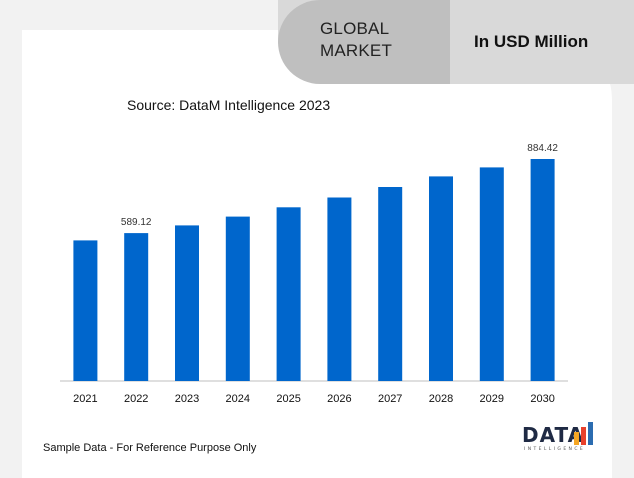 The image size is (634, 478). Describe the element at coordinates (288, 294) in the screenshot. I see `bar-2025` at that location.